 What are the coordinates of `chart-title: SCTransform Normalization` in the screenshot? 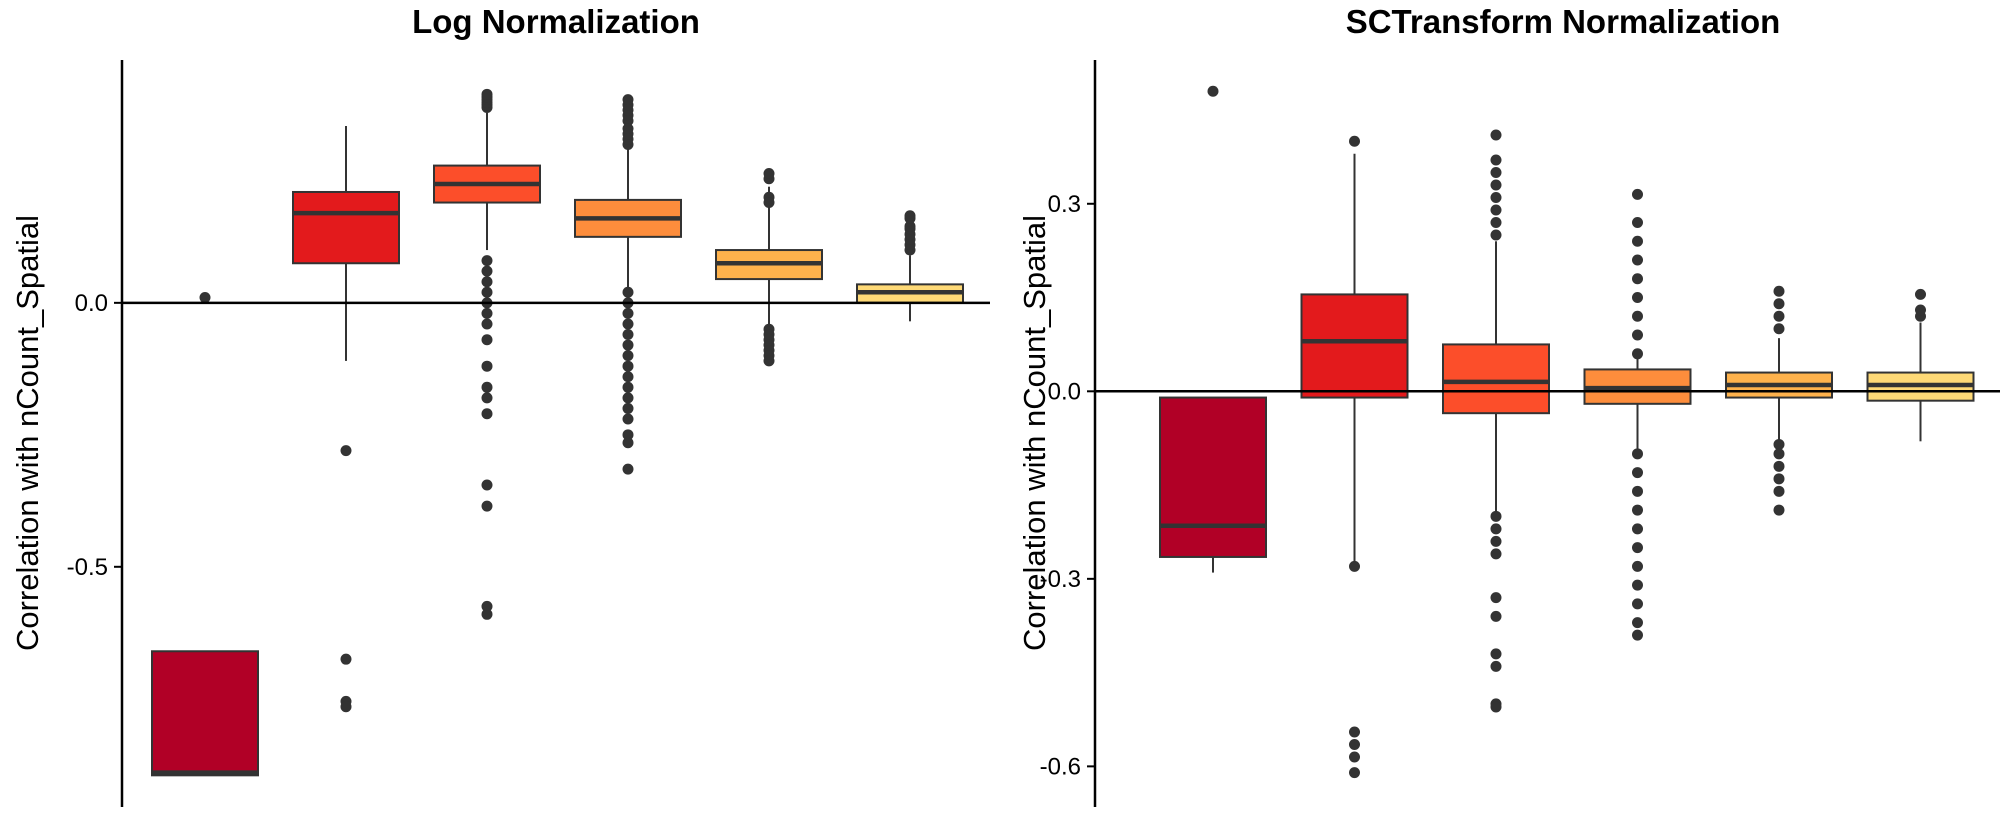 It's located at (1563, 21).